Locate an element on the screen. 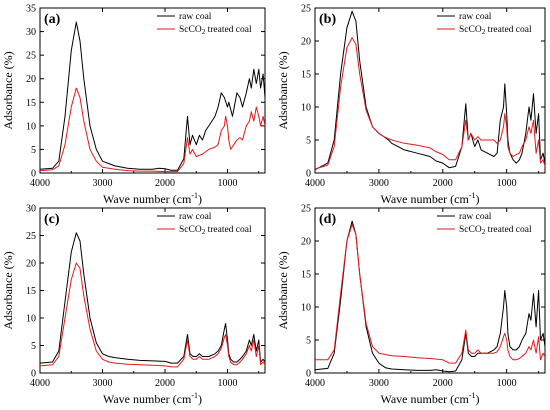  raw-coal-line is located at coordinates (152, 298).